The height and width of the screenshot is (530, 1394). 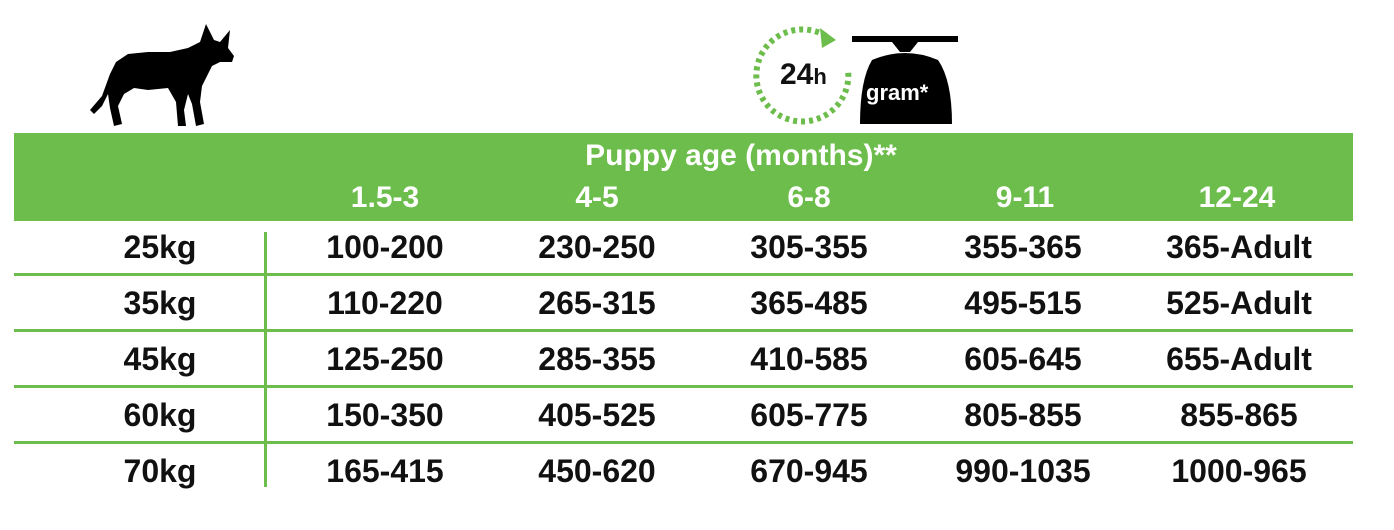 What do you see at coordinates (162, 75) in the screenshot?
I see `dog-silhouette-icon` at bounding box center [162, 75].